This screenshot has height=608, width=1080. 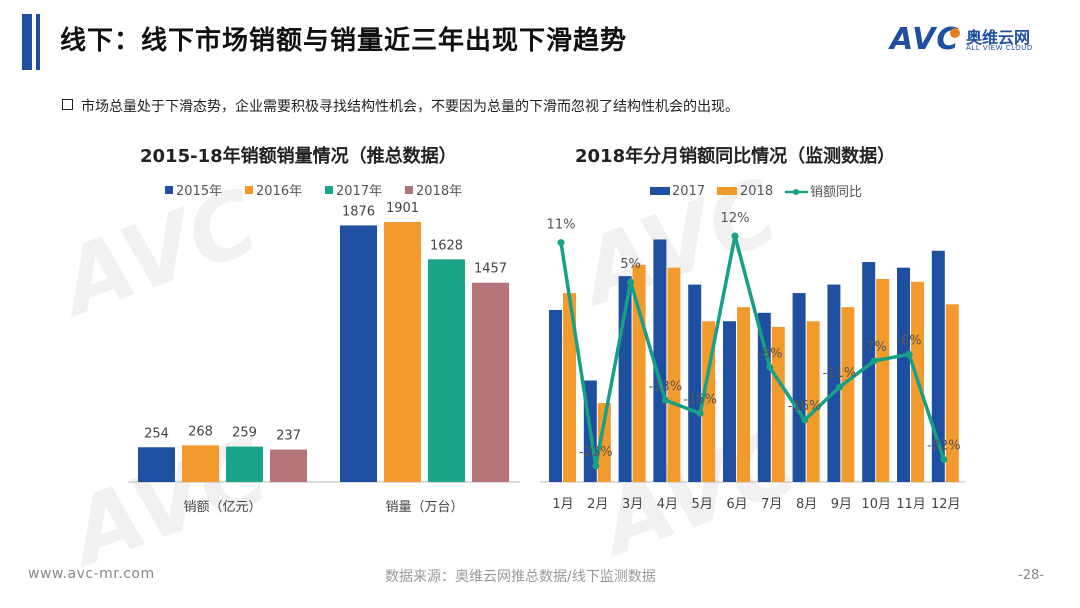 I want to click on title-accent-bar-thin, so click(x=38, y=42).